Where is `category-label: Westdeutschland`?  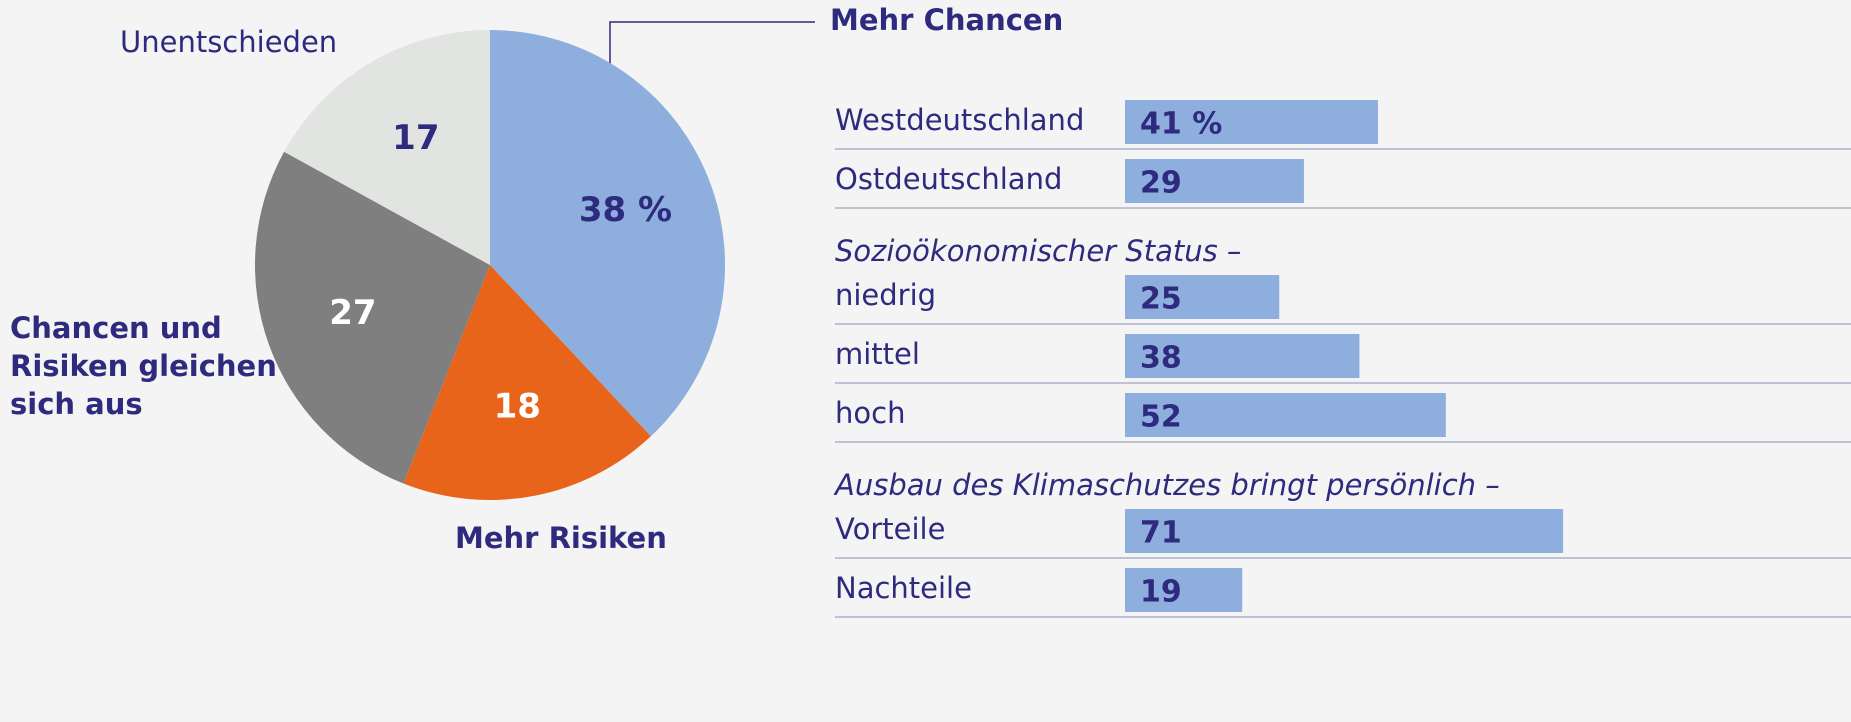
category-label: Westdeutschland is located at coordinates (959, 120).